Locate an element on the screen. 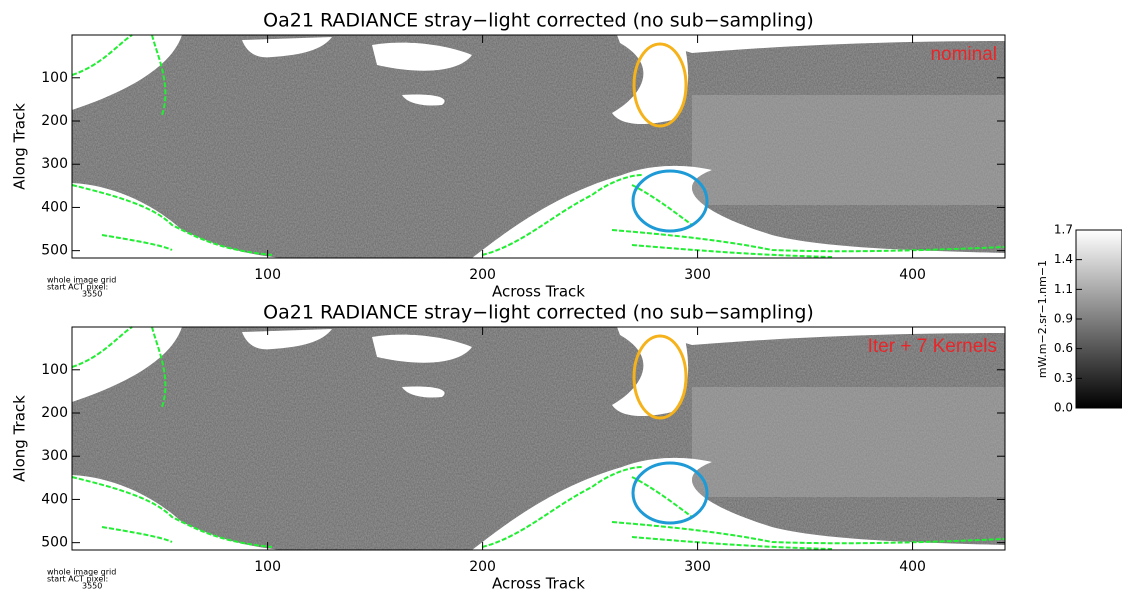 The height and width of the screenshot is (597, 1122). colorbar-tick-label: 1.1 is located at coordinates (1063, 289).